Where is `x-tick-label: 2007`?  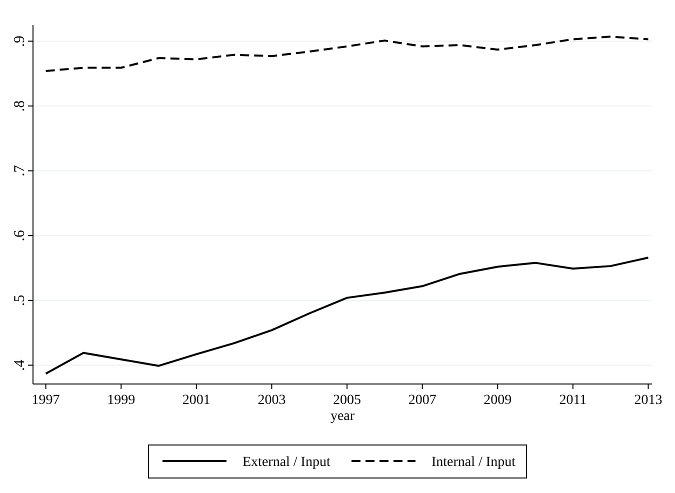 x-tick-label: 2007 is located at coordinates (422, 400).